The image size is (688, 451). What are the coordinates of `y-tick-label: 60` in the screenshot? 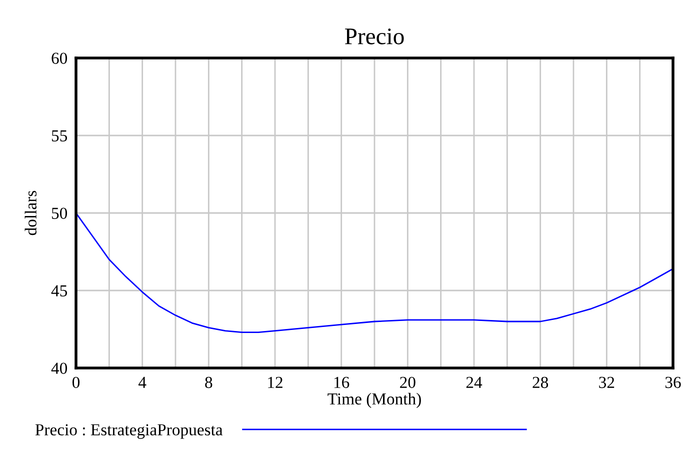 It's located at (60, 58).